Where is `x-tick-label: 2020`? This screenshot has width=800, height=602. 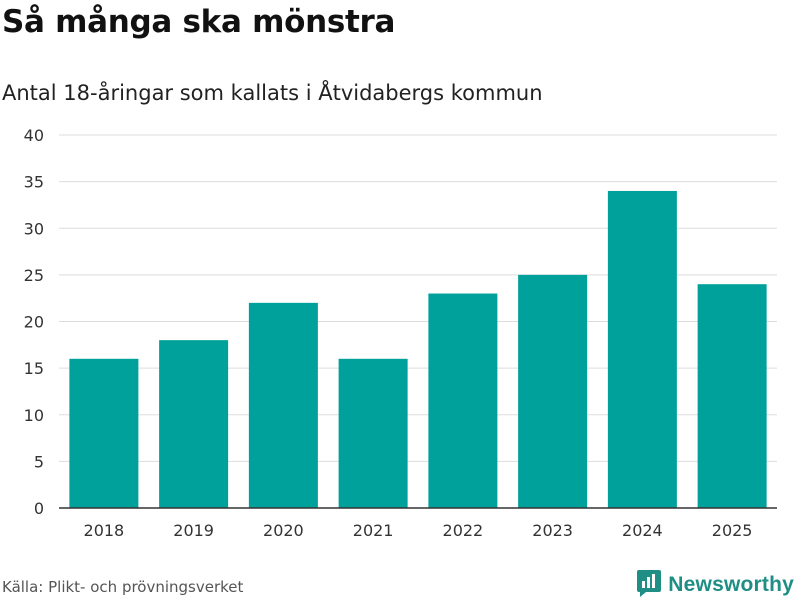 x-tick-label: 2020 is located at coordinates (283, 530).